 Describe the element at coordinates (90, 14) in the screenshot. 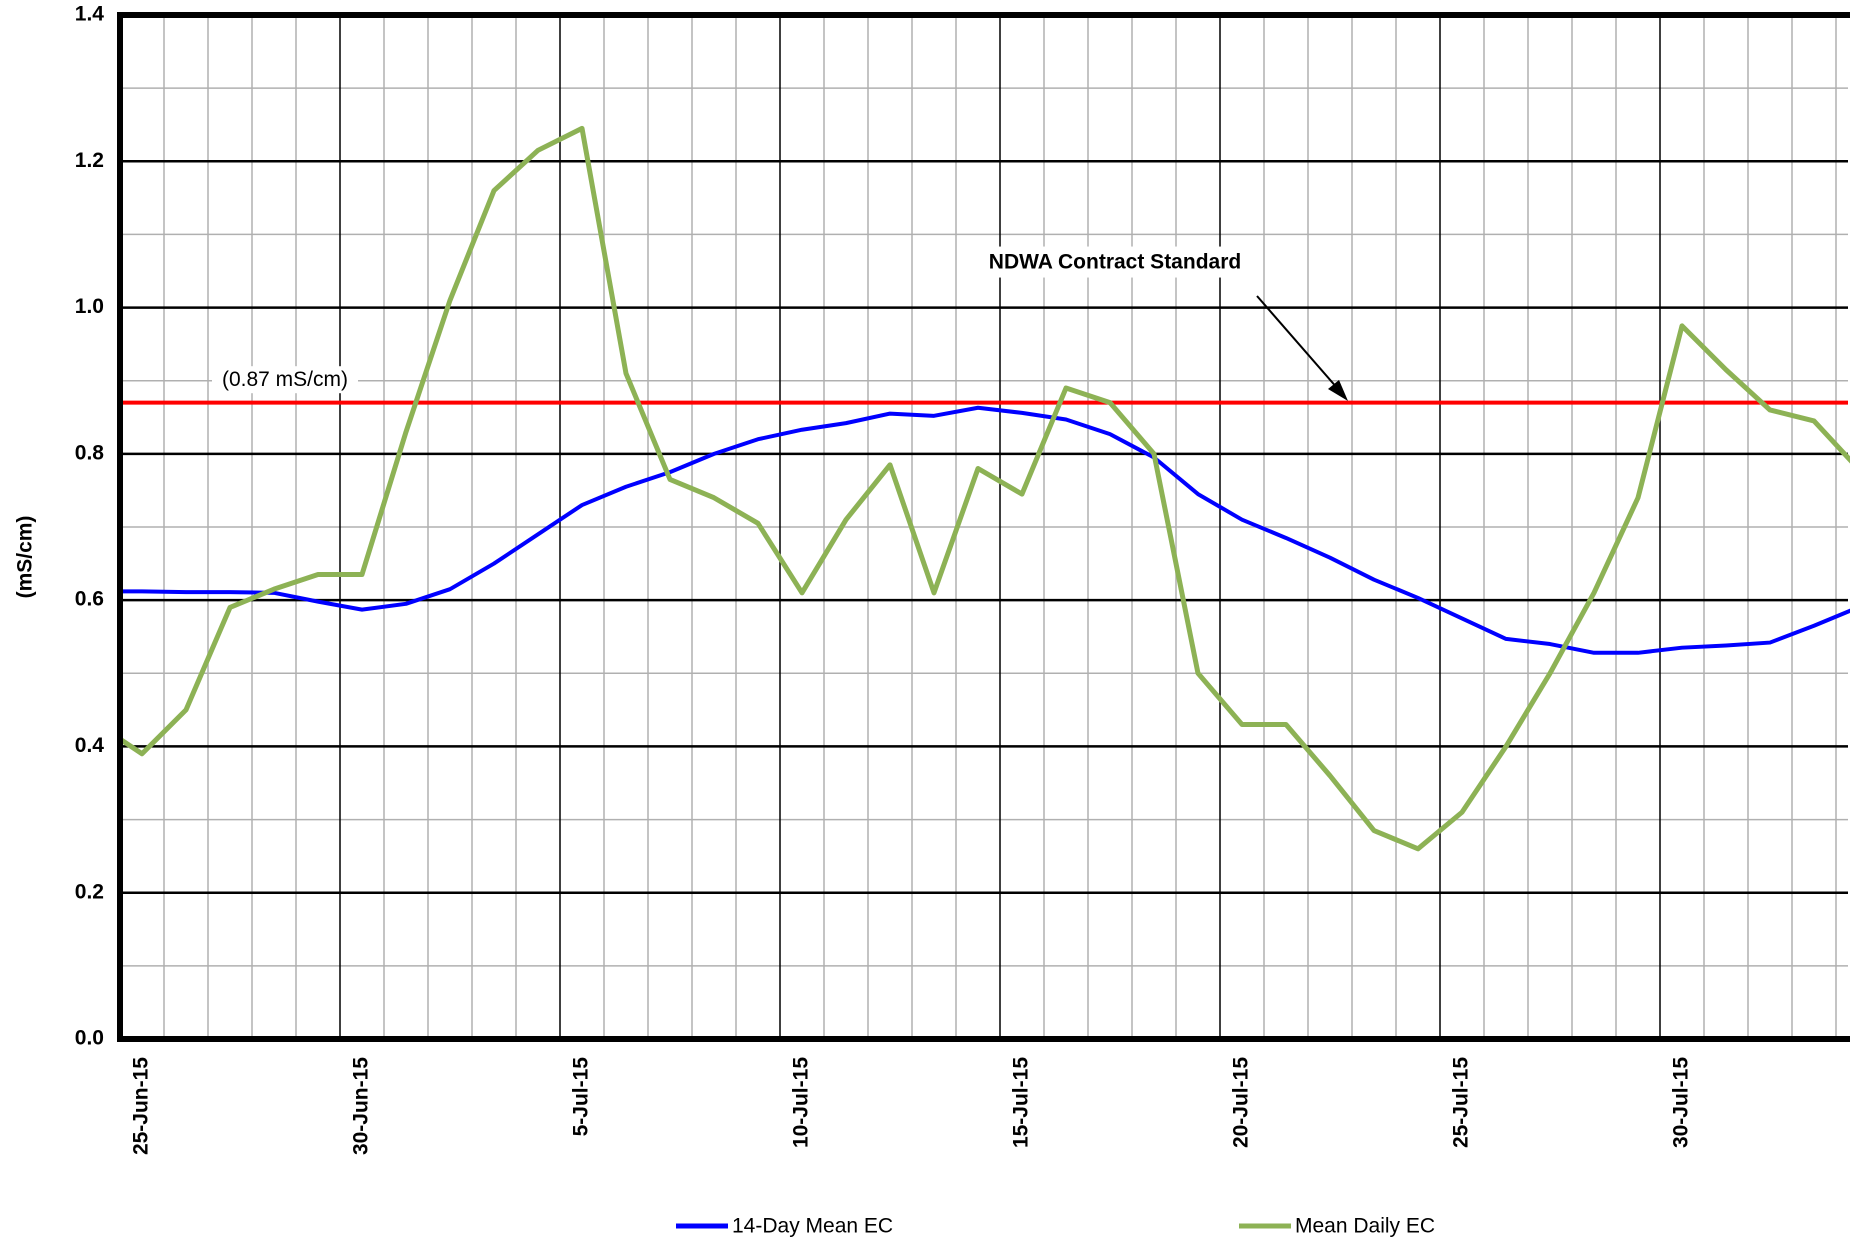

I see `y-tick-label: 1.4` at that location.